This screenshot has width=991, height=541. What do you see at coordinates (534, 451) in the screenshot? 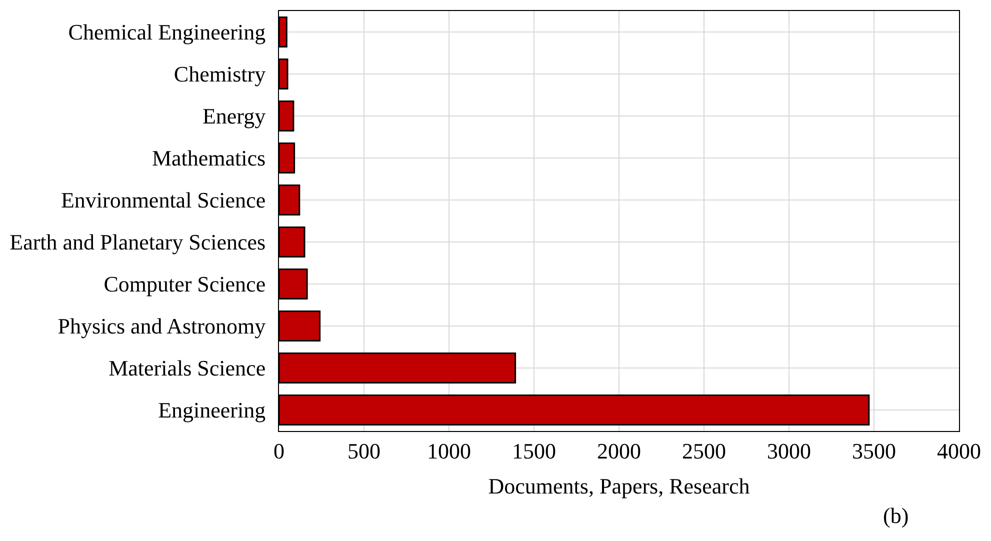
I see `x-tick-label: 1500` at bounding box center [534, 451].